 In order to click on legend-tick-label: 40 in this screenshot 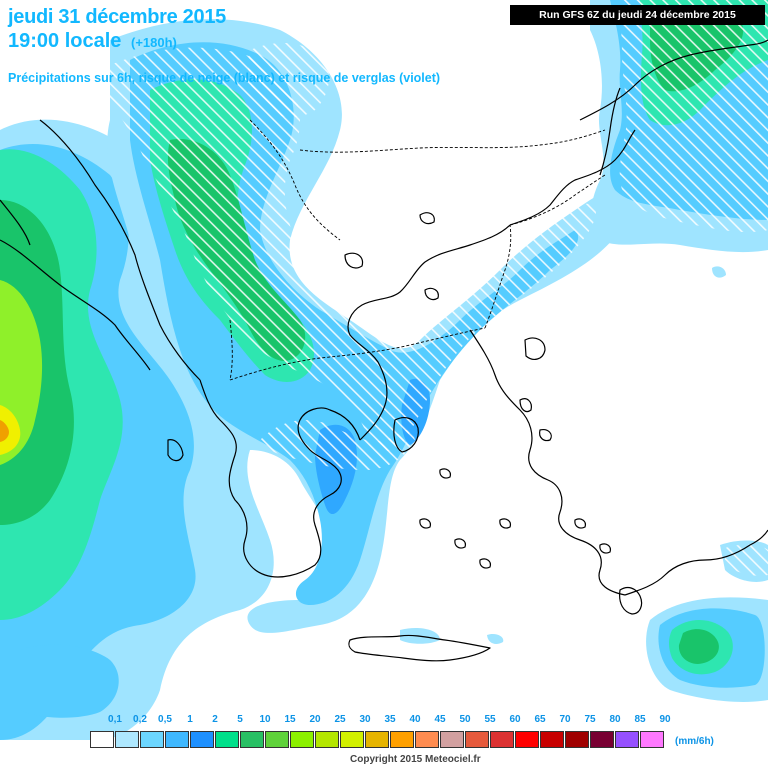, I will do `click(415, 719)`.